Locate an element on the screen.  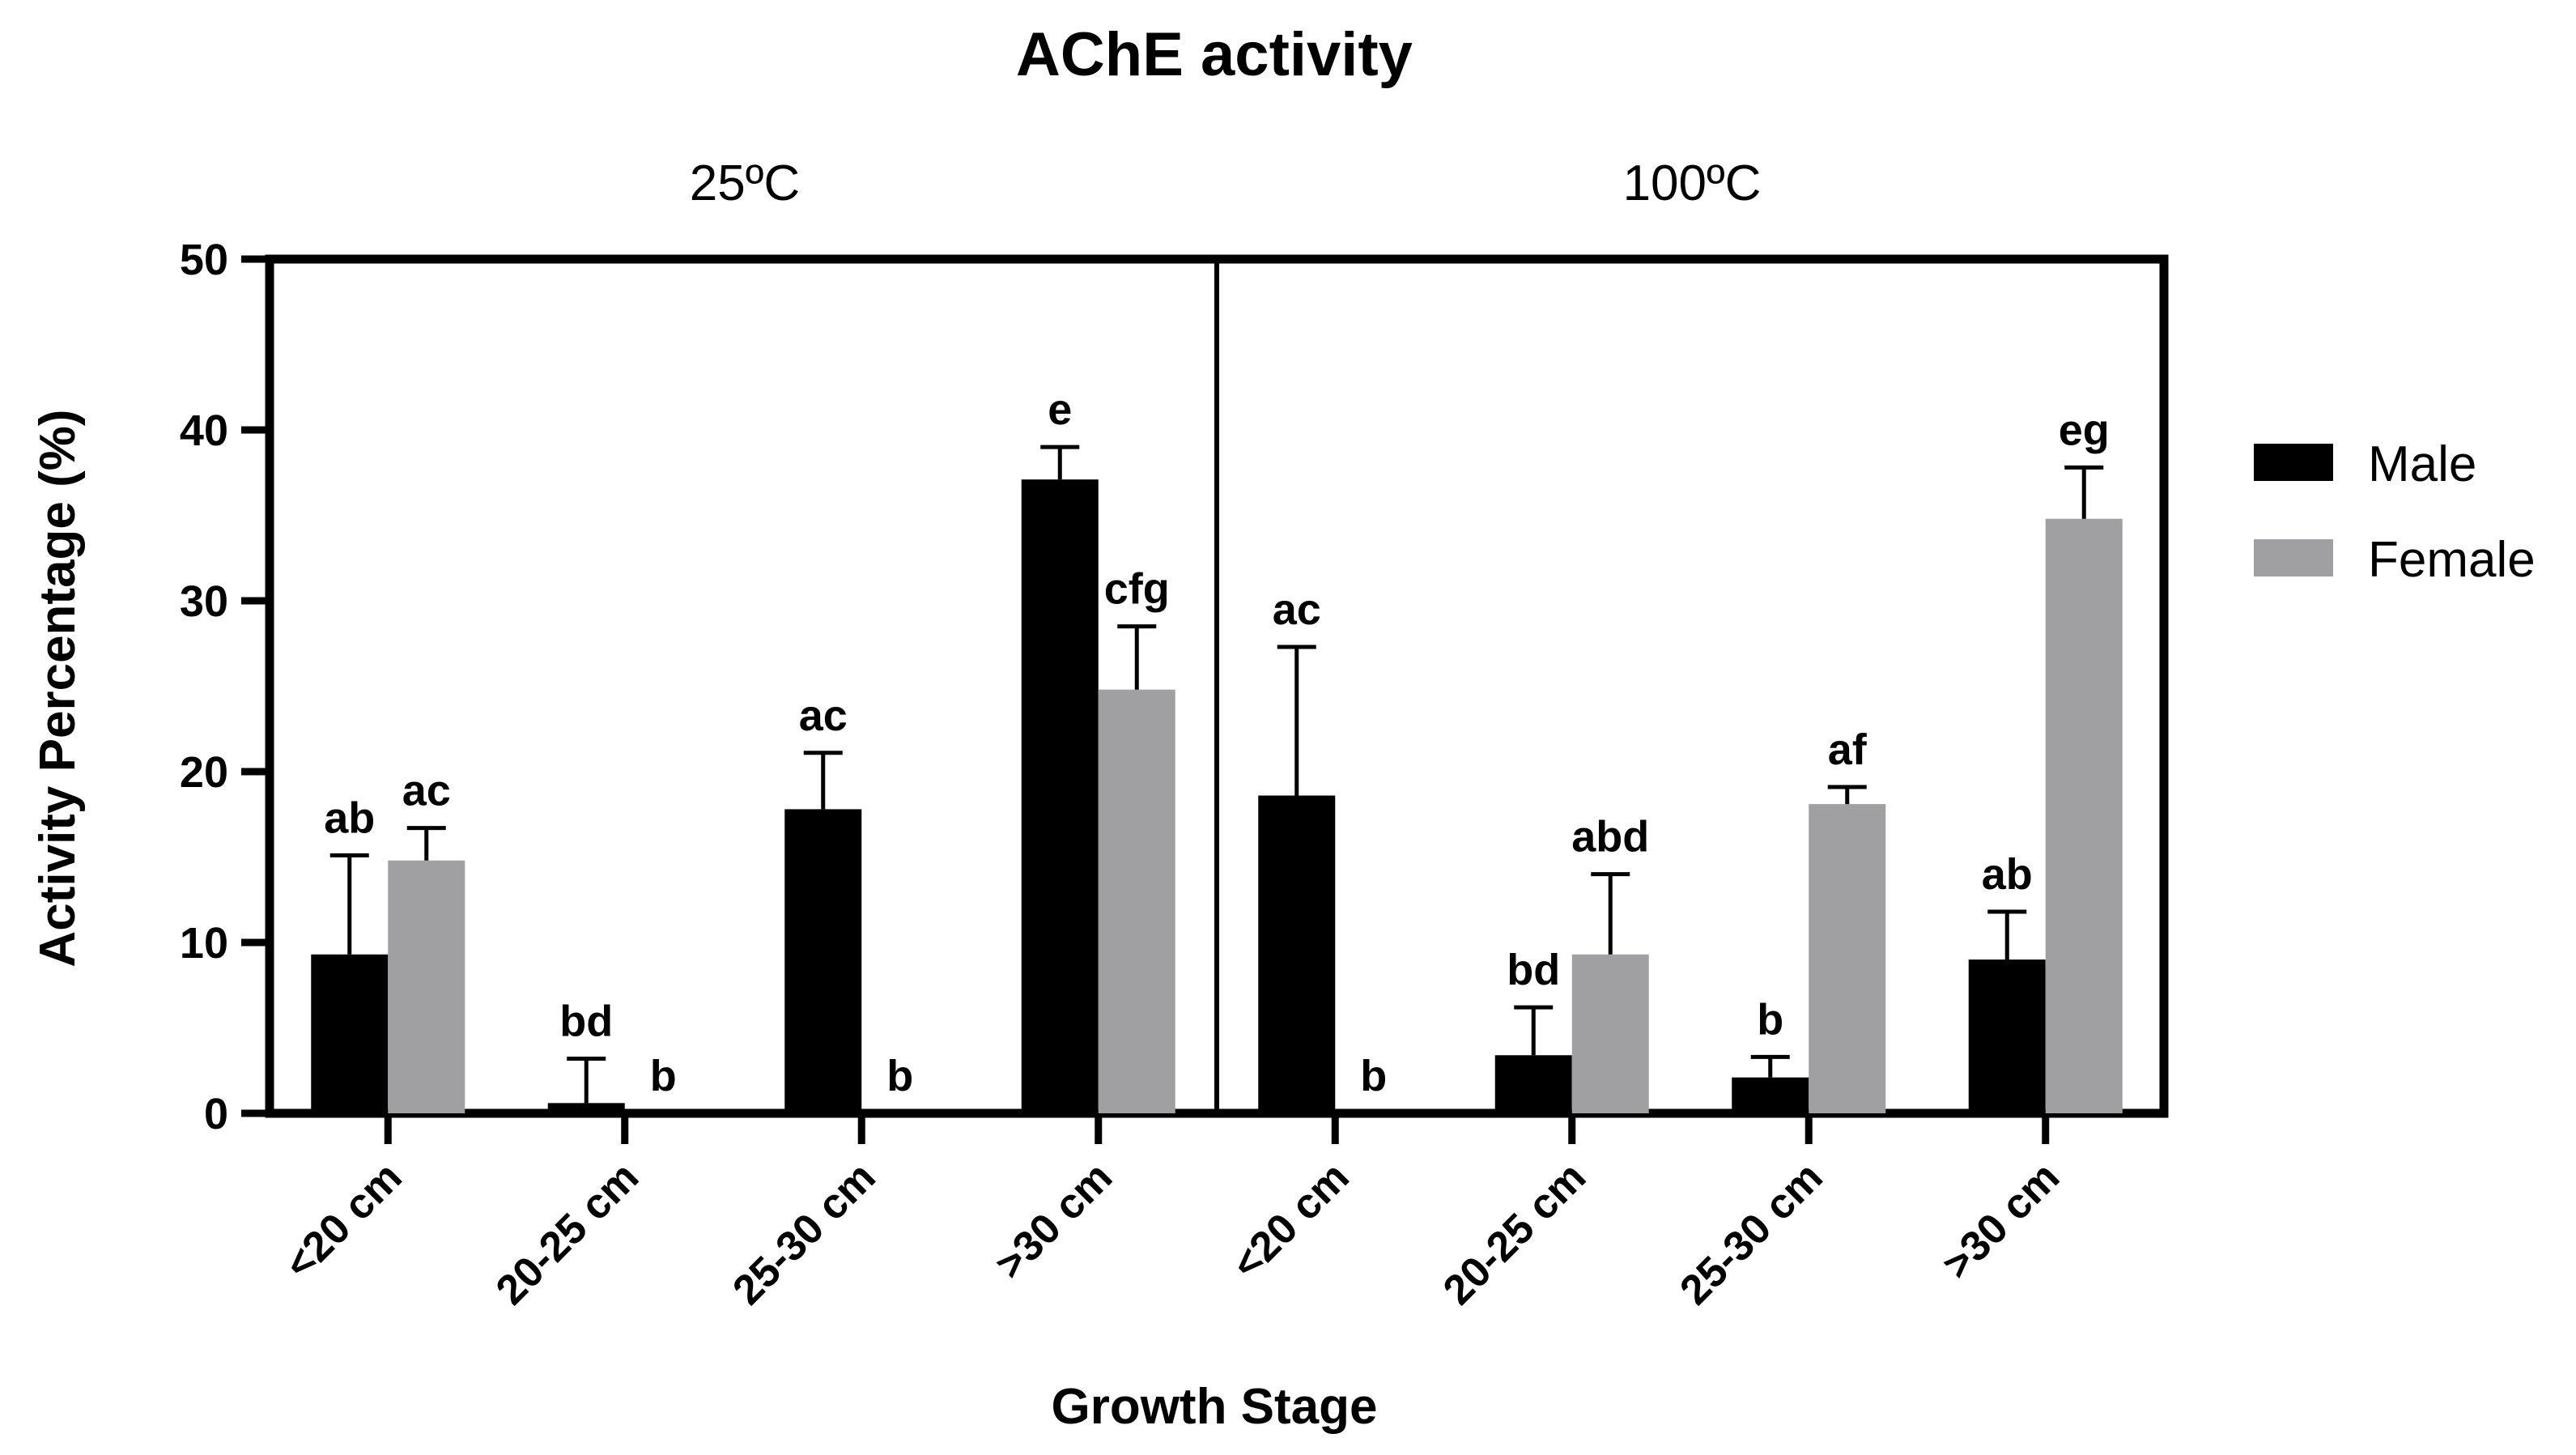
legend: Male Female is located at coordinates (2395, 512).